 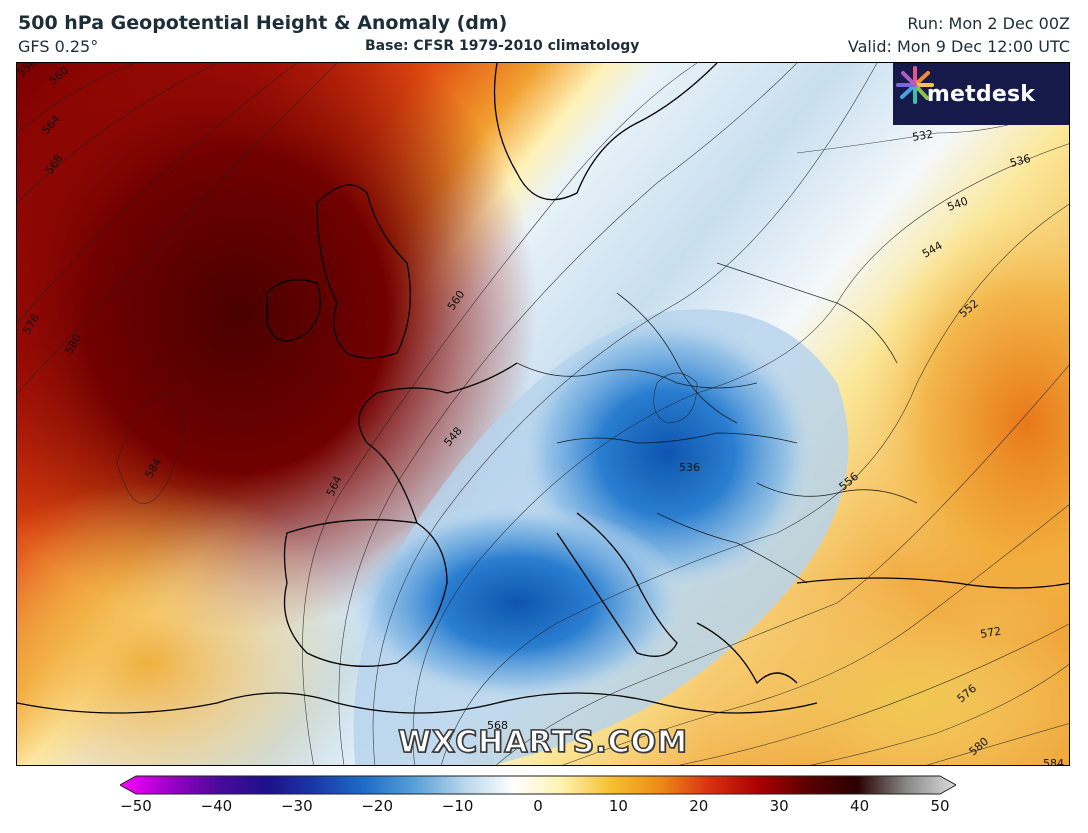 I want to click on contour-label: 532, so click(x=922, y=136).